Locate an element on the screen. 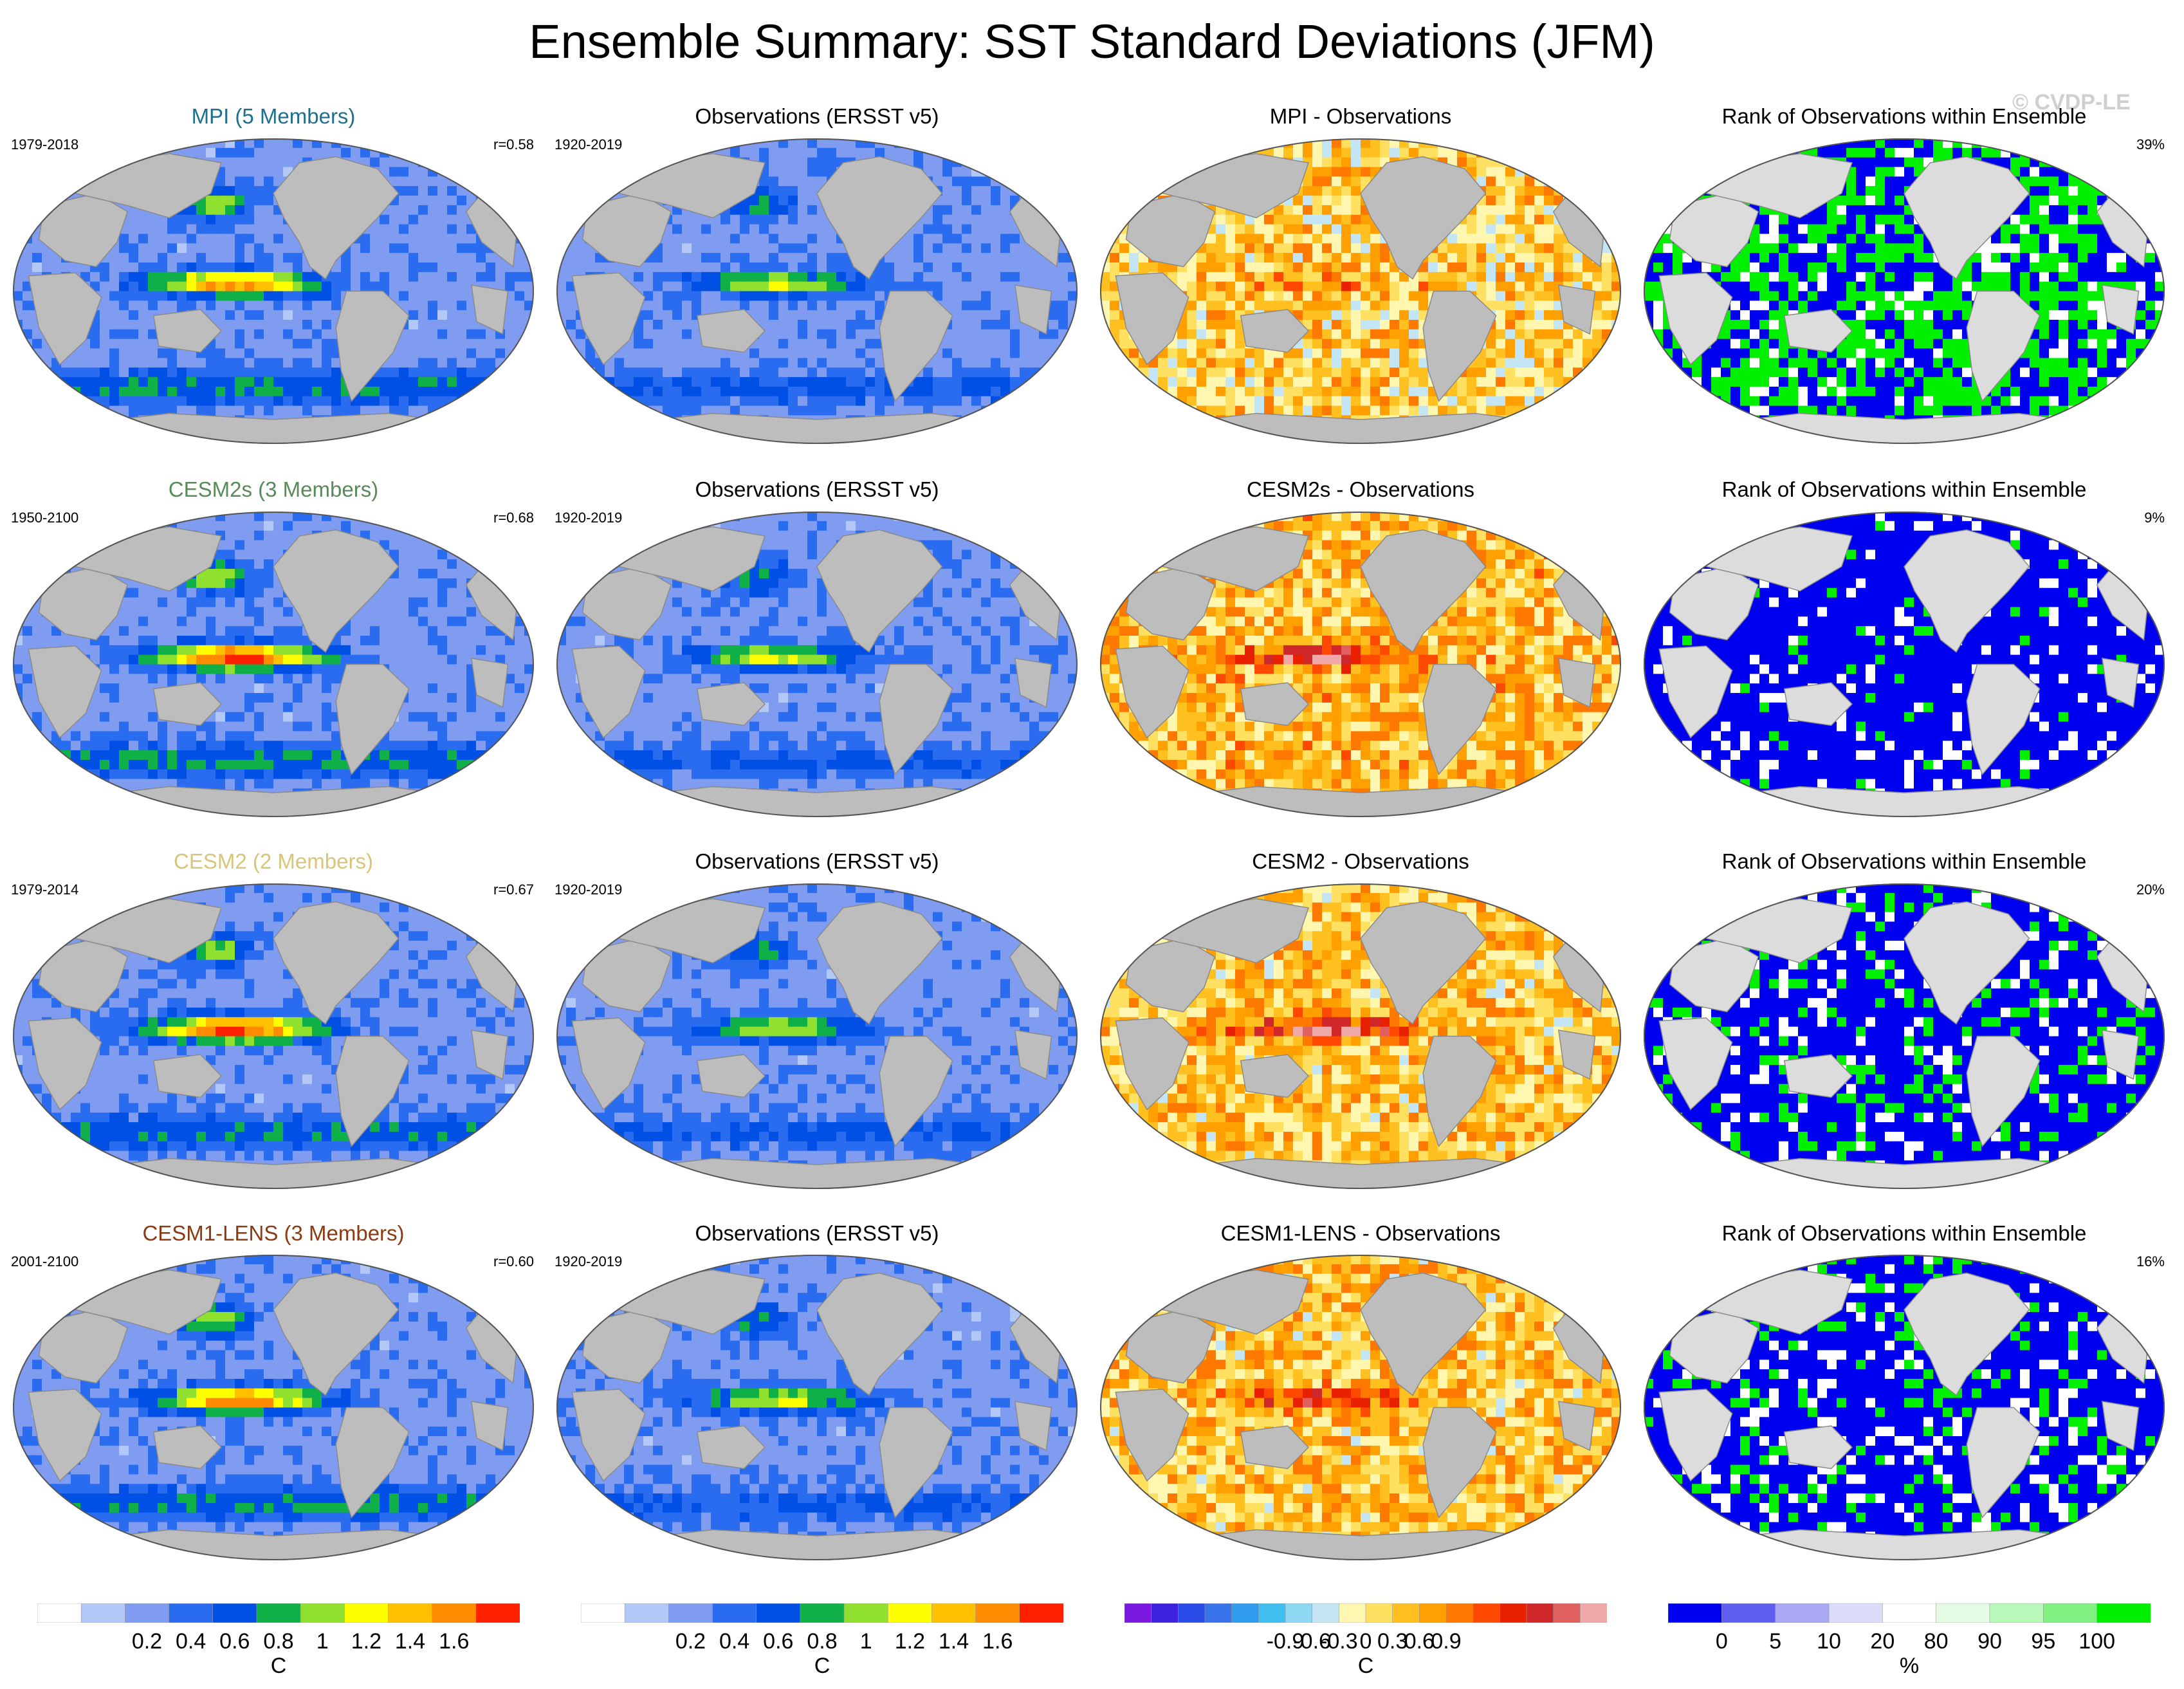 The image size is (2184, 1689). colorbar-tick-label: 1.4 is located at coordinates (954, 1642).